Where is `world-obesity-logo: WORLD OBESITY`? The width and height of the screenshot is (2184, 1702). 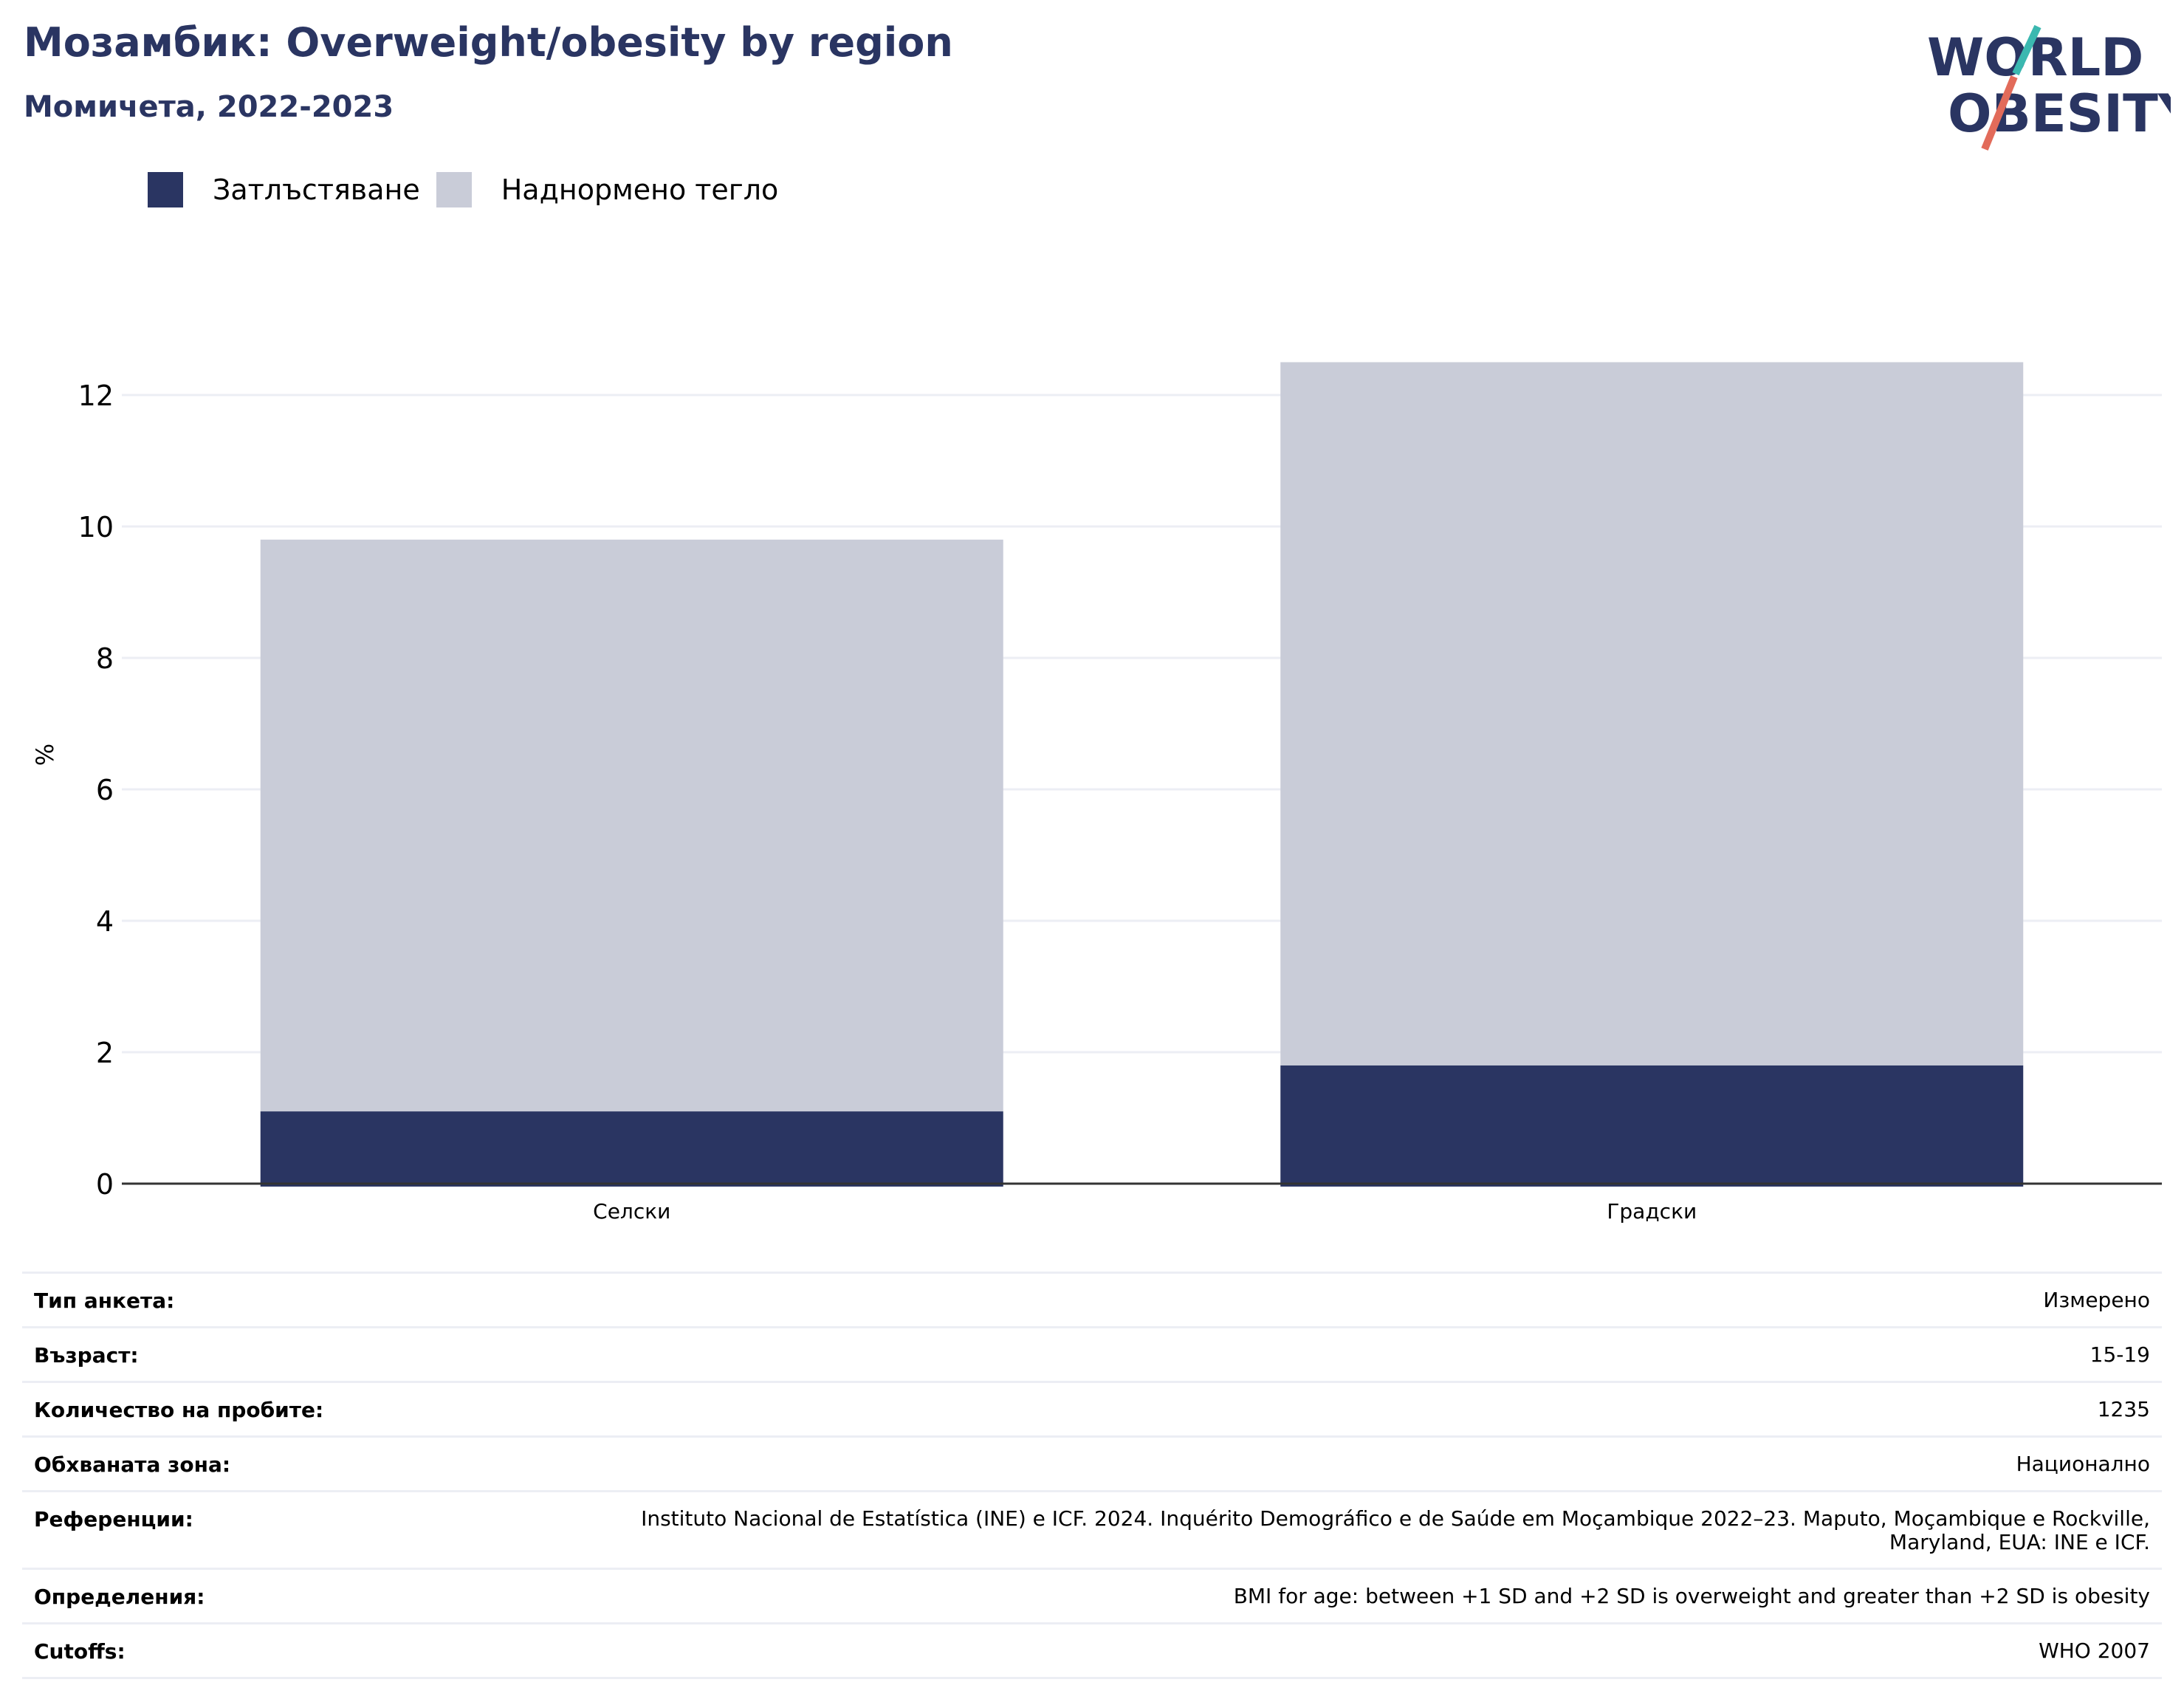 world-obesity-logo: WORLD OBESITY is located at coordinates (2049, 87).